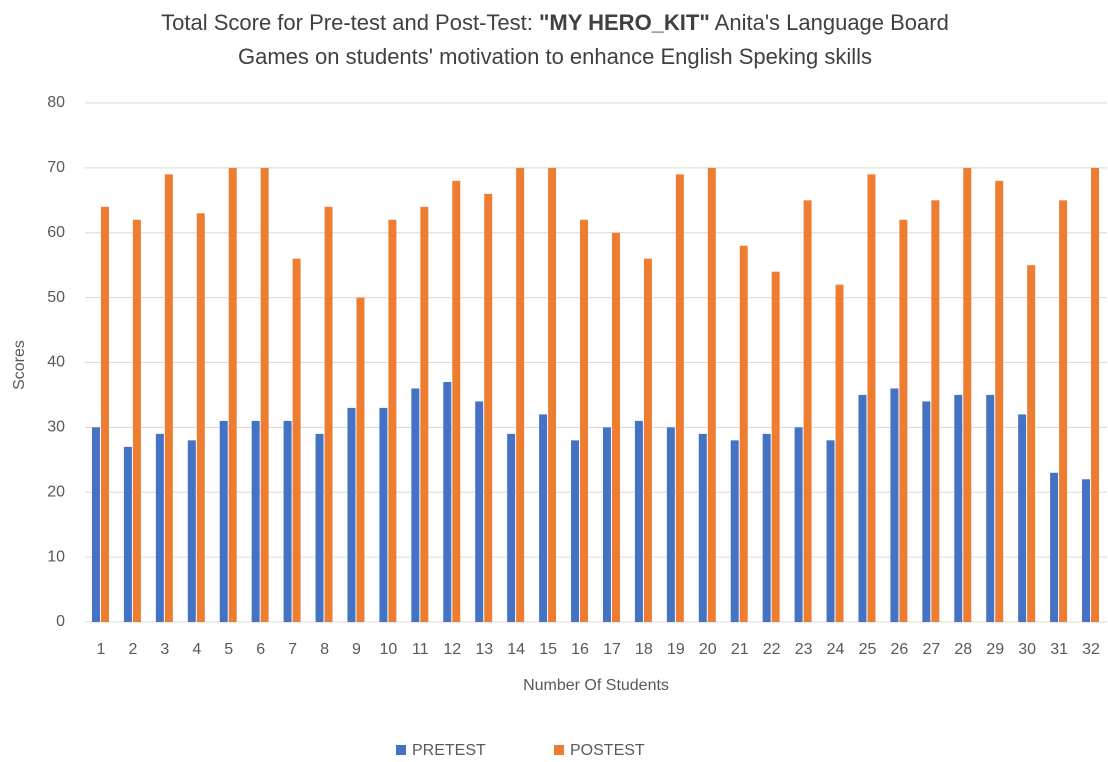  Describe the element at coordinates (484, 649) in the screenshot. I see `x-tick-label: 13` at that location.